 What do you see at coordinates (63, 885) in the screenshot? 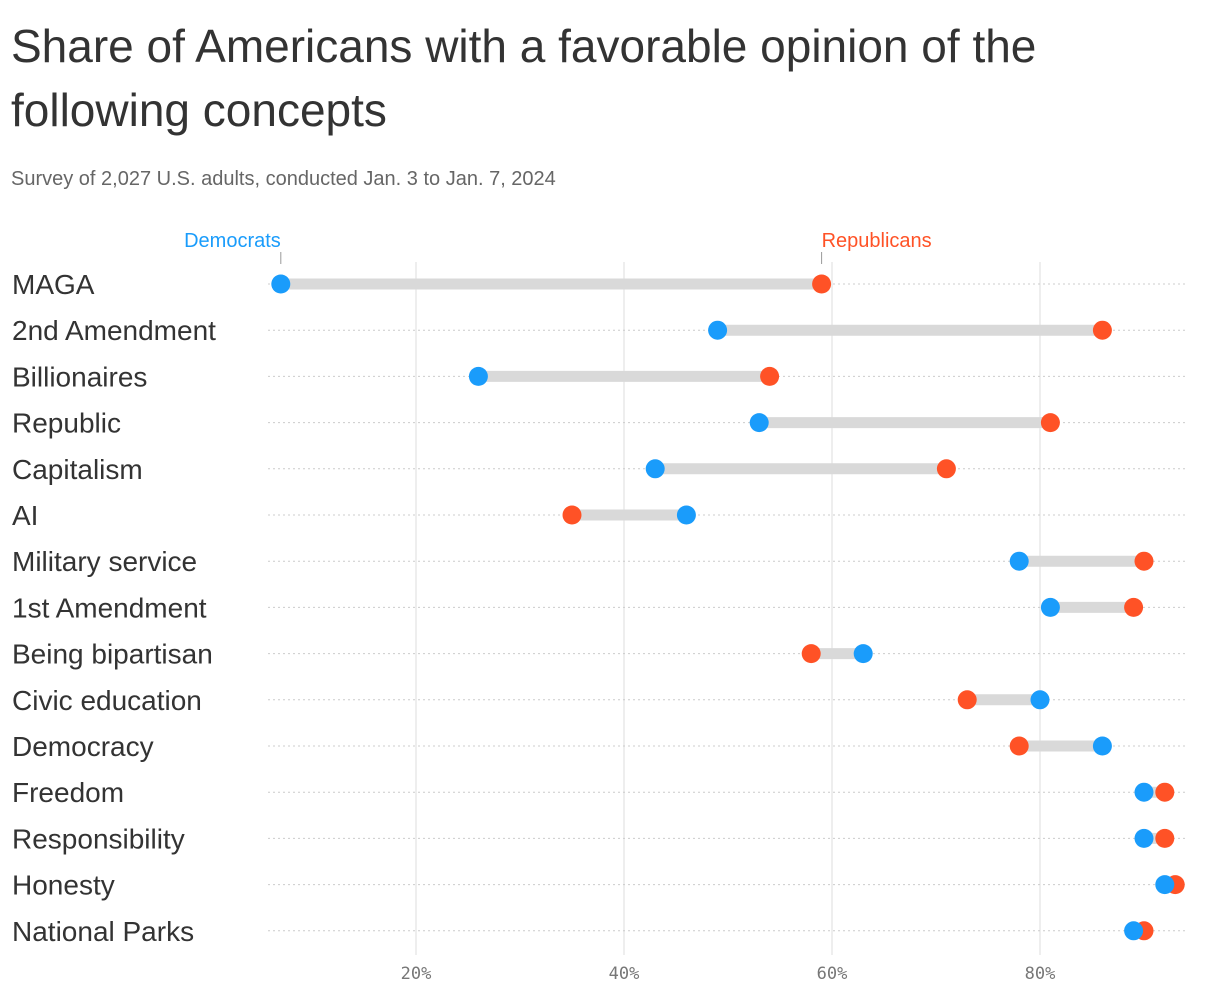
I see `category-label: Honesty` at bounding box center [63, 885].